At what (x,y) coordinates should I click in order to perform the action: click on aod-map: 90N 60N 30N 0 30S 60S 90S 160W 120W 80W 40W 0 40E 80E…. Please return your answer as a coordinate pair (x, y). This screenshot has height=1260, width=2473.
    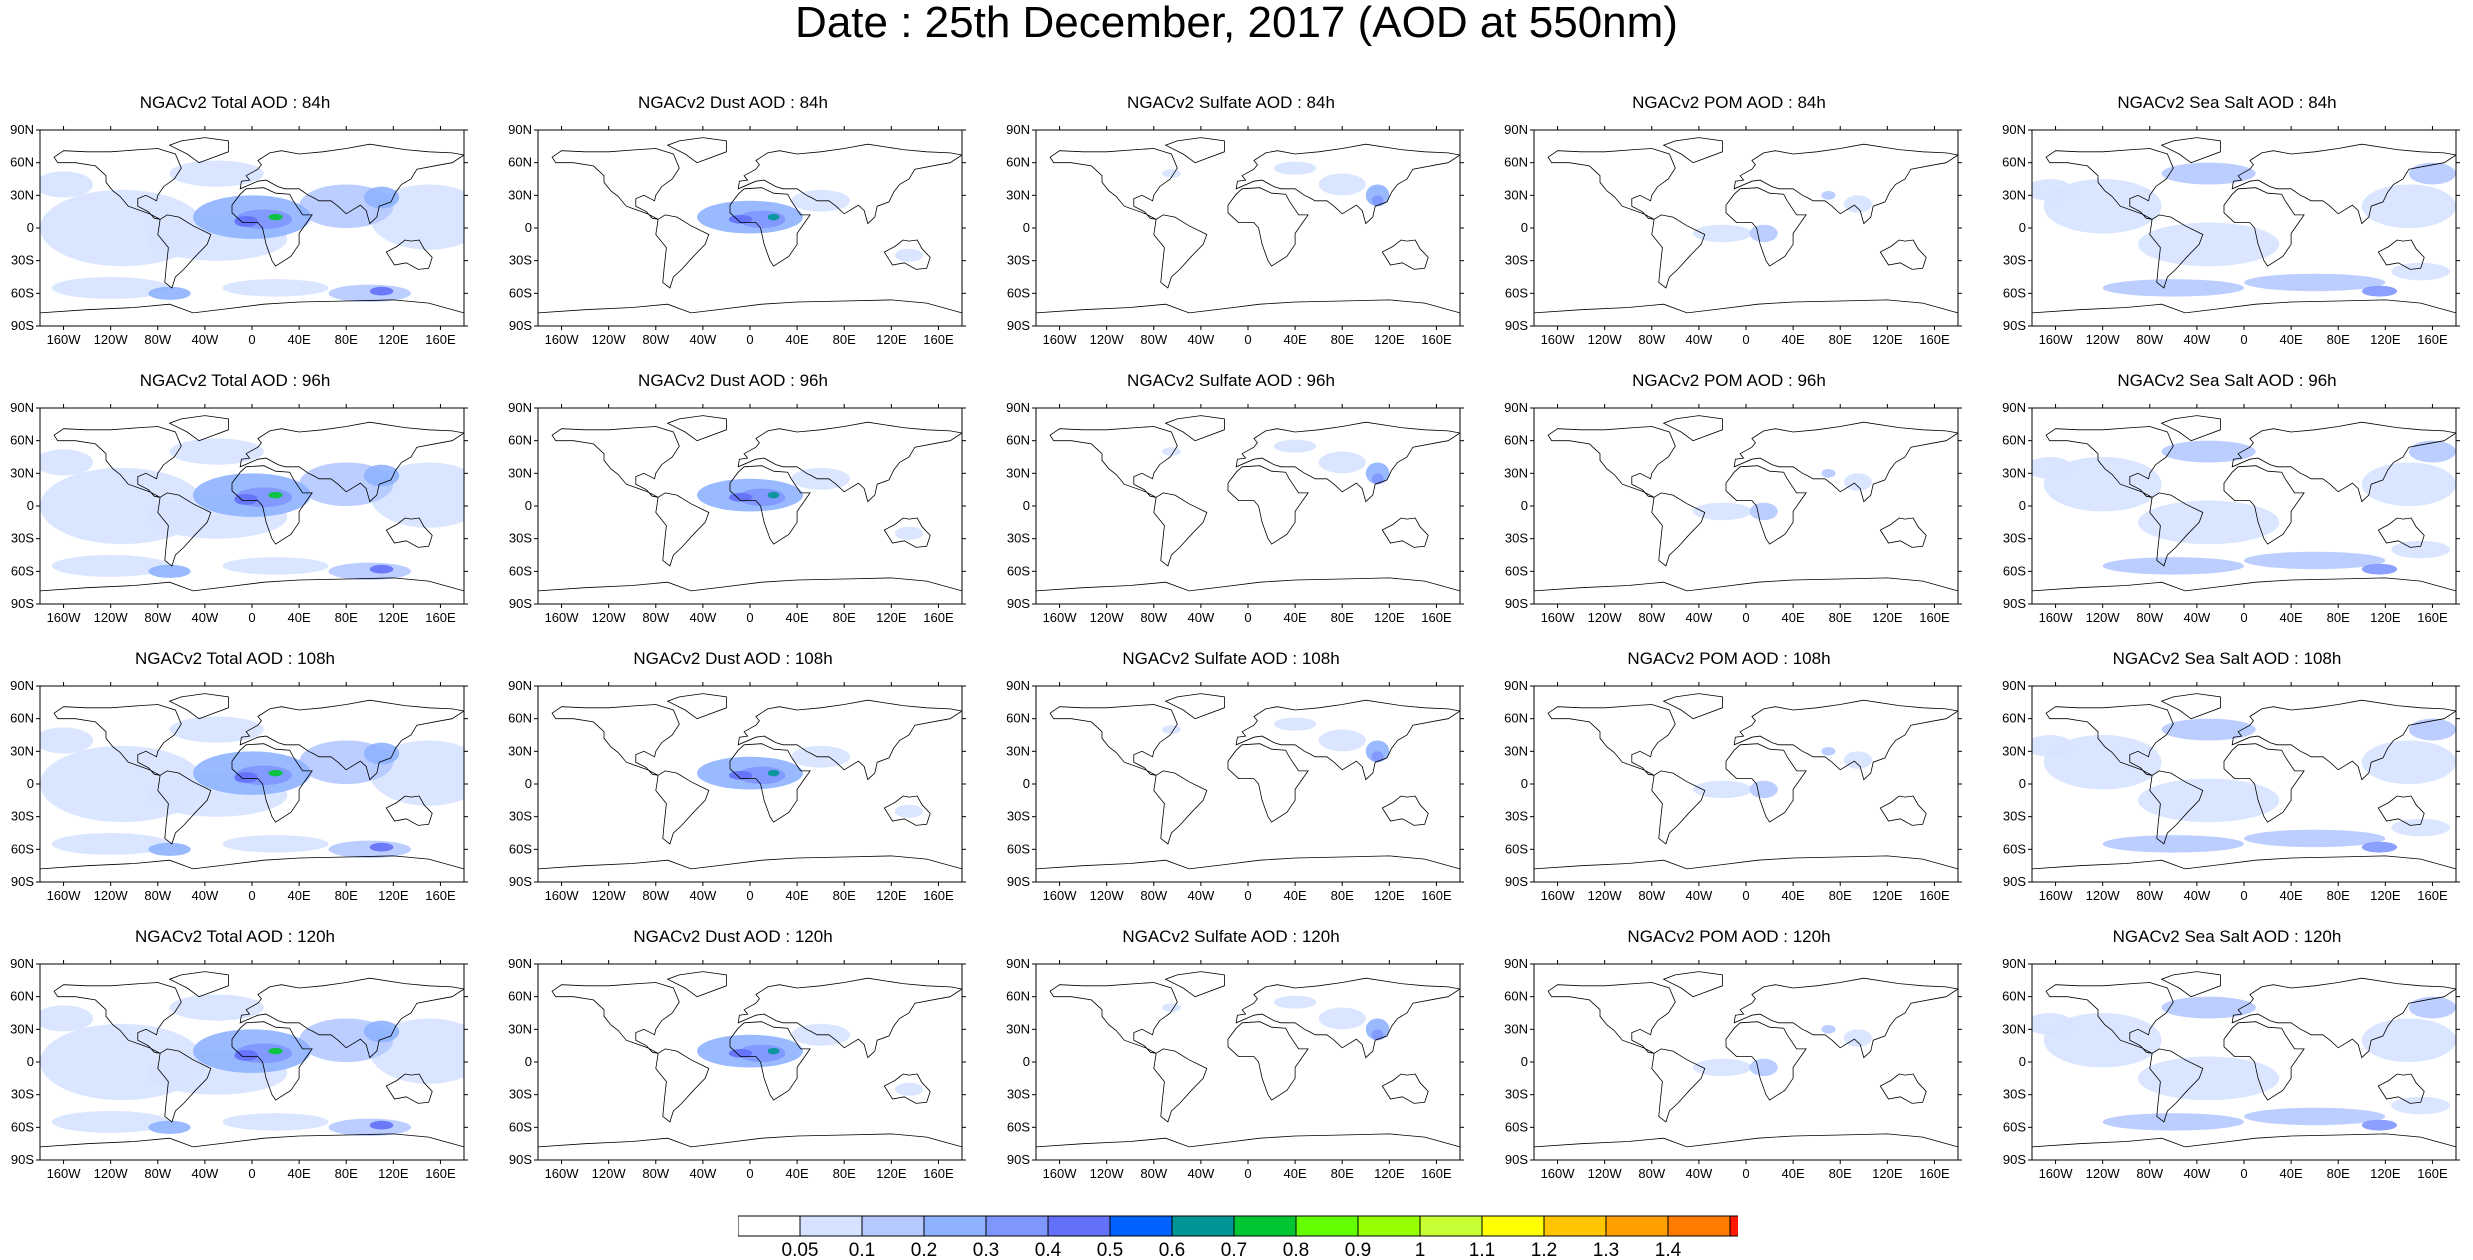
    Looking at the image, I should click on (737, 1068).